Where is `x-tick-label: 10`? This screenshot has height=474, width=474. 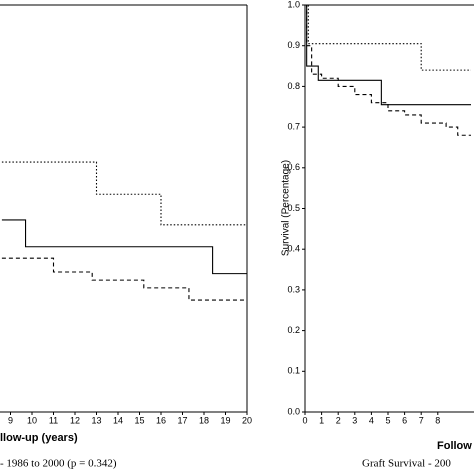
x-tick-label: 10 is located at coordinates (32, 420).